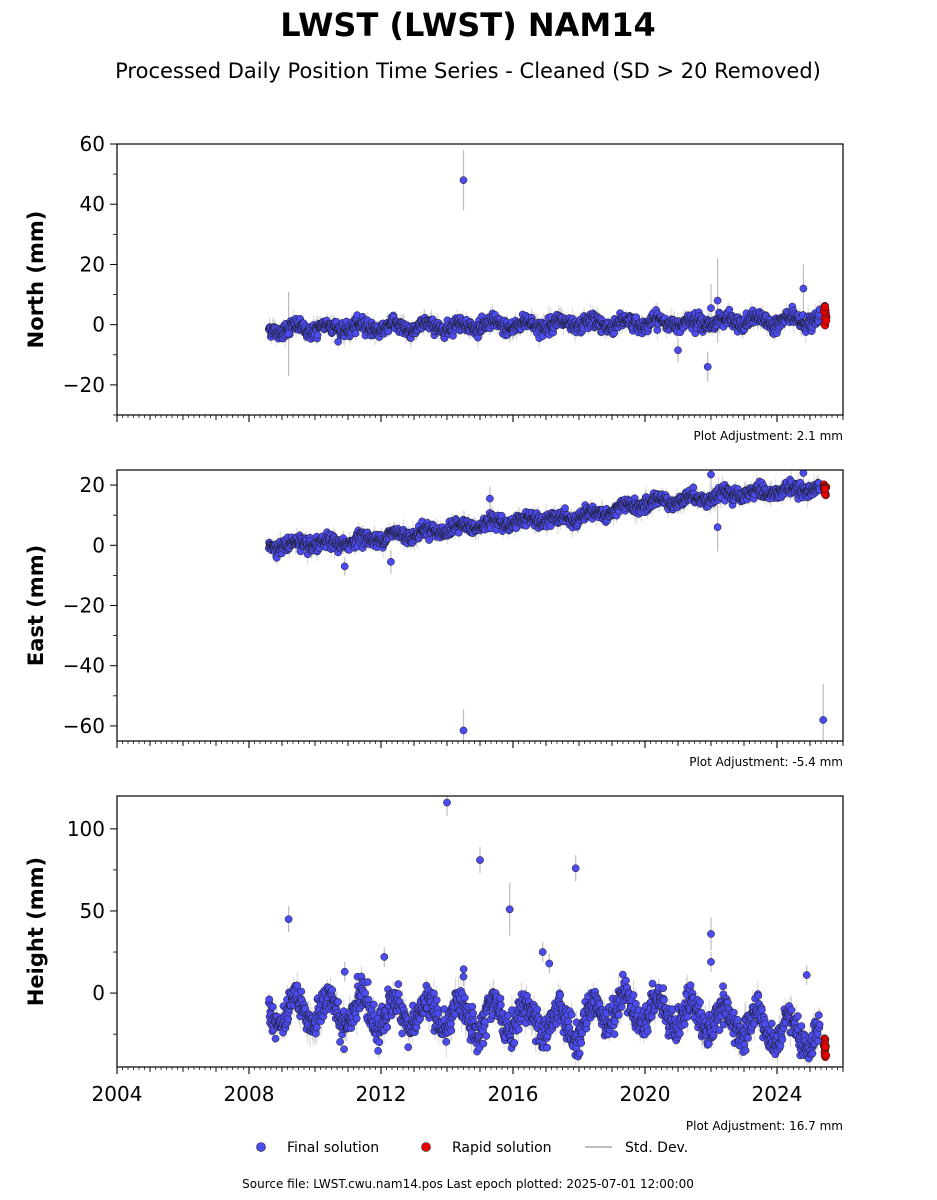 The width and height of the screenshot is (937, 1200). Describe the element at coordinates (84, 385) in the screenshot. I see `north-ytick-label: −20` at that location.